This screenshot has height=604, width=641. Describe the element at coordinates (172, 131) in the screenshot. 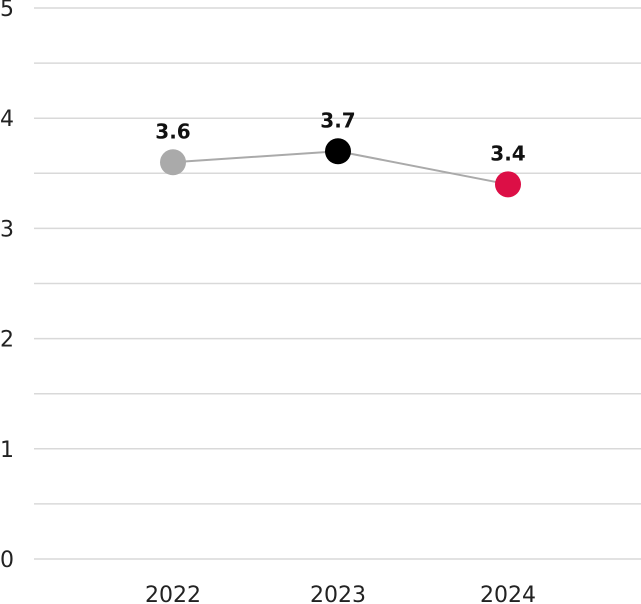

I see `data-label: 3.6` at that location.